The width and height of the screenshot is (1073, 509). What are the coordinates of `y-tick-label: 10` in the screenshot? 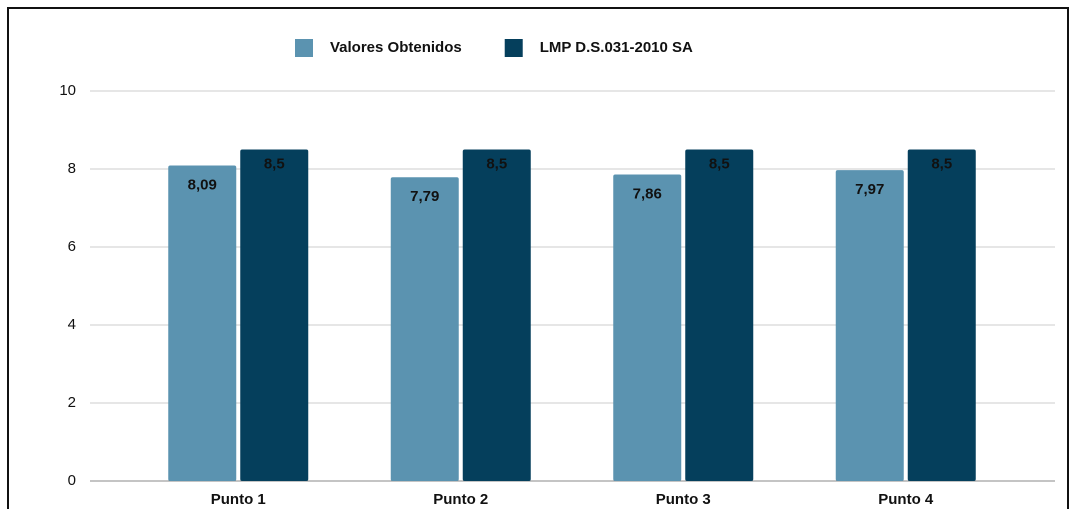 It's located at (67, 90).